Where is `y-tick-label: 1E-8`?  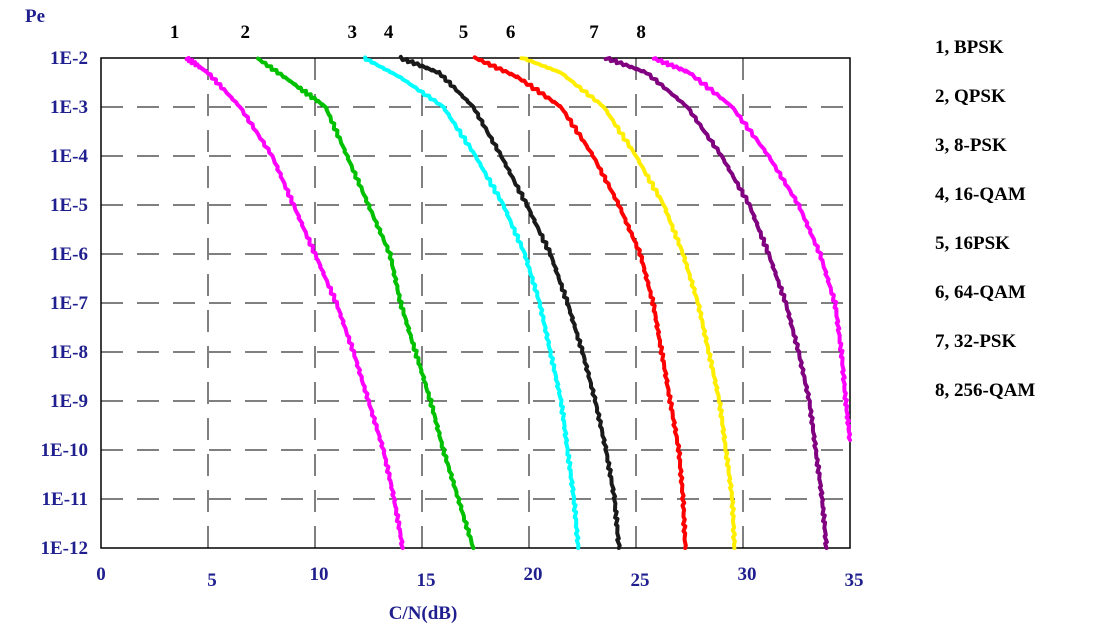
y-tick-label: 1E-8 is located at coordinates (69, 352).